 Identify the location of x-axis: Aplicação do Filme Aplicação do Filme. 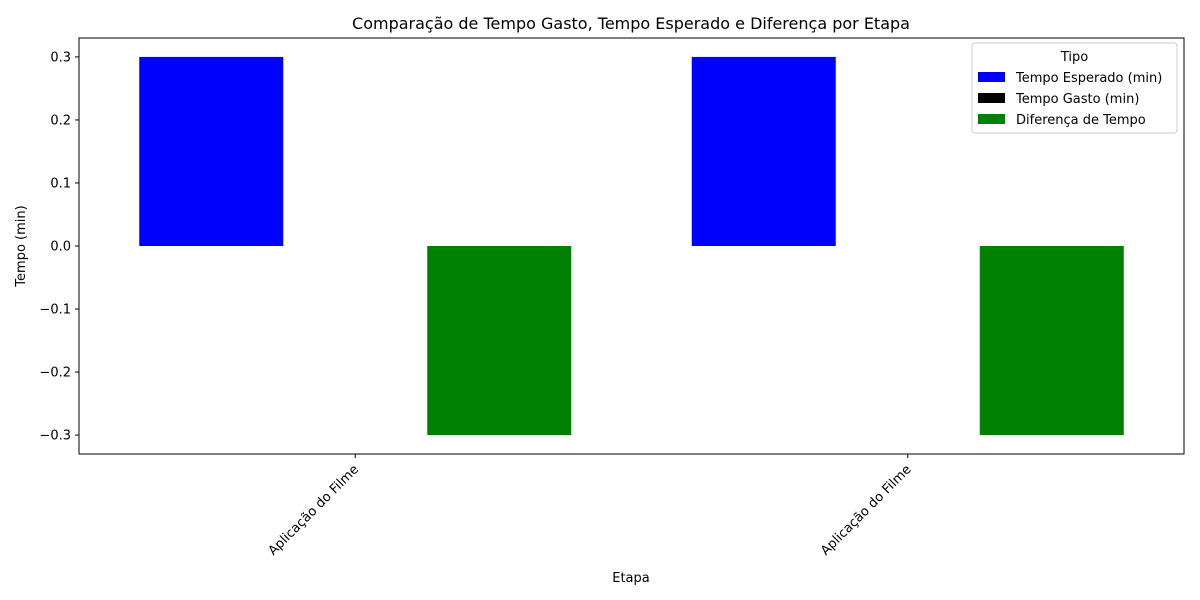
(590, 506).